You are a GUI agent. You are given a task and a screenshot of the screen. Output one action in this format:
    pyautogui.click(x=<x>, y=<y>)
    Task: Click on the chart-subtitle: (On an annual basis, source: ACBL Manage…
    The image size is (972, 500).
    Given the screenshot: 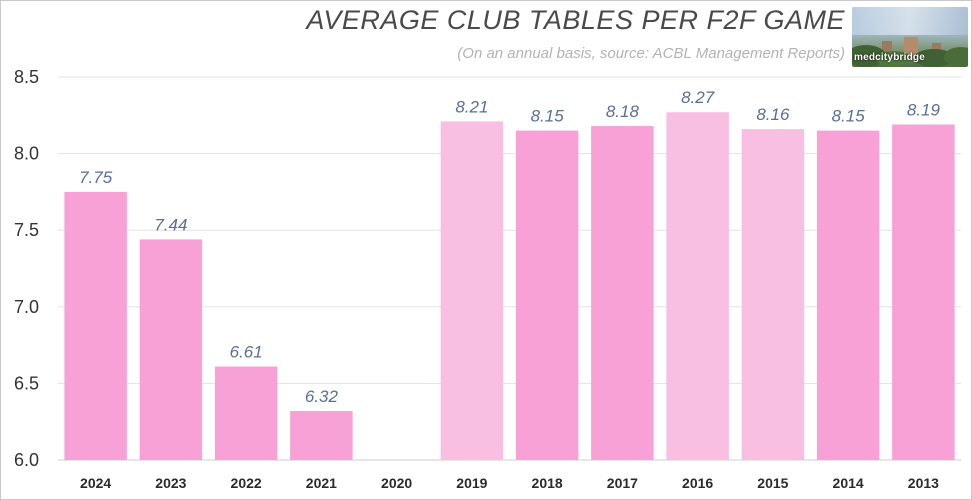 What is the action you would take?
    pyautogui.click(x=651, y=53)
    